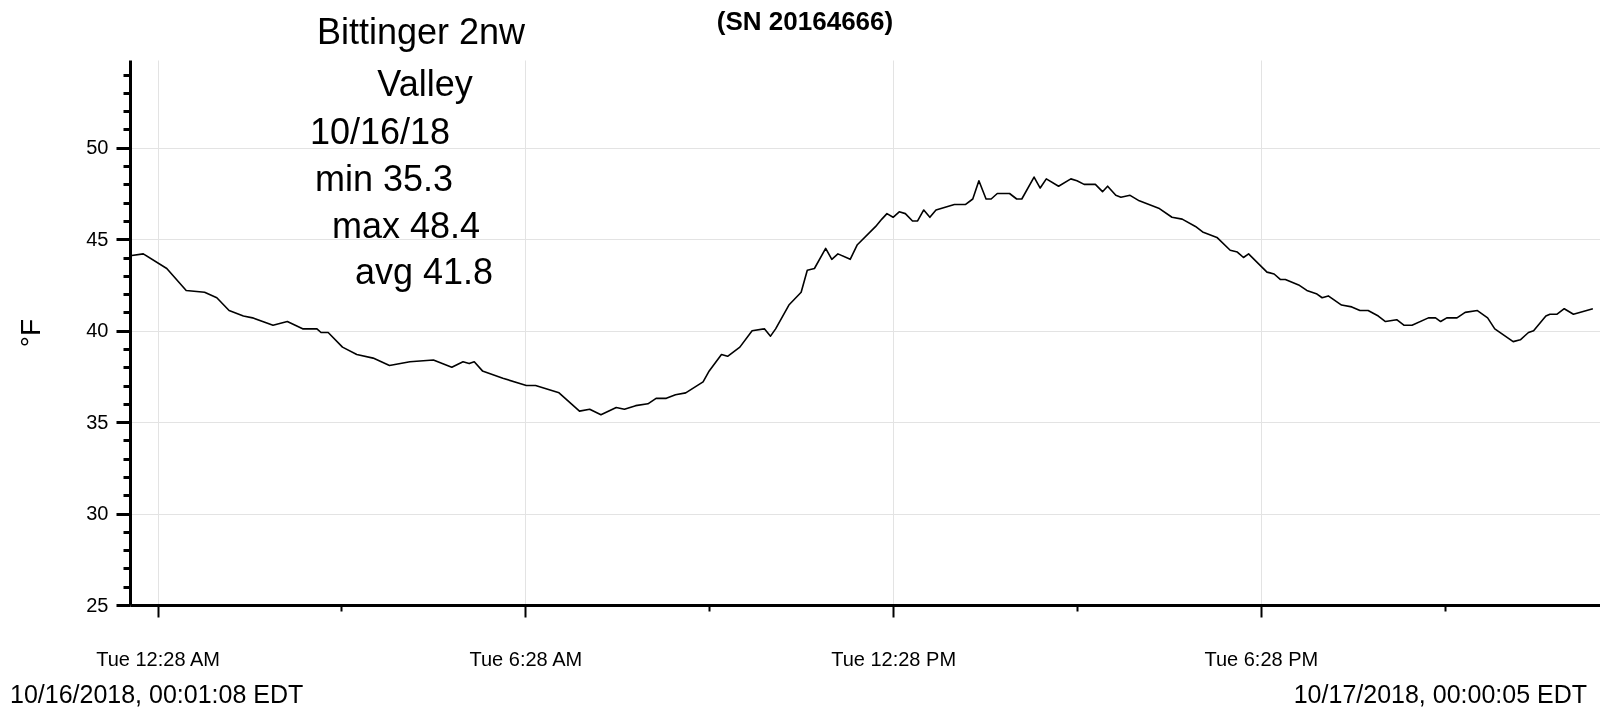  What do you see at coordinates (1261, 658) in the screenshot?
I see `x-tick-label: Tue 6:28 PM` at bounding box center [1261, 658].